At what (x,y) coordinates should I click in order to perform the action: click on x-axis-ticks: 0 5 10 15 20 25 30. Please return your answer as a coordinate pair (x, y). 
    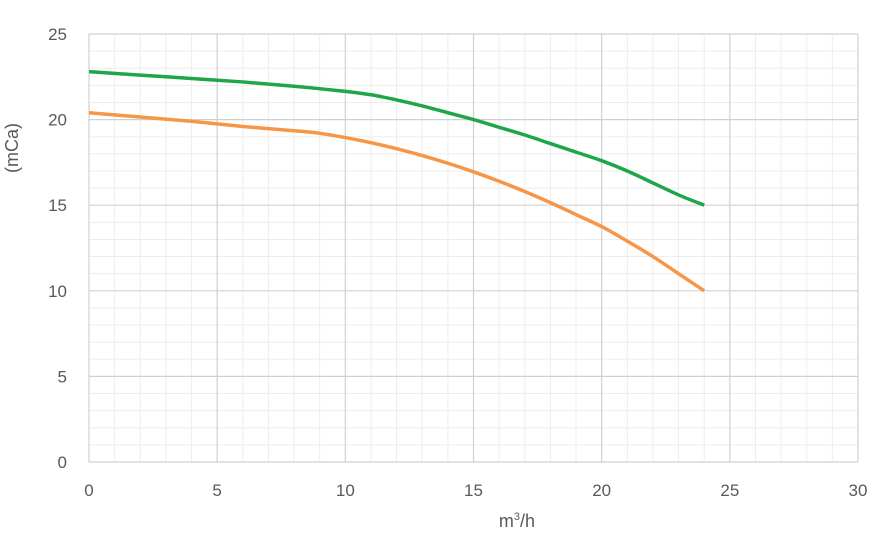
    Looking at the image, I should click on (475, 490).